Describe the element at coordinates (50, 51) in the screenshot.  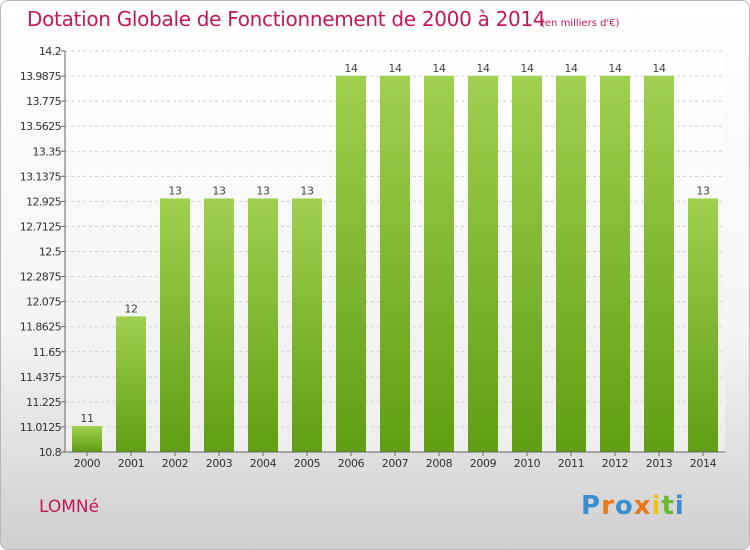
I see `y-tick-label: 14.2` at that location.